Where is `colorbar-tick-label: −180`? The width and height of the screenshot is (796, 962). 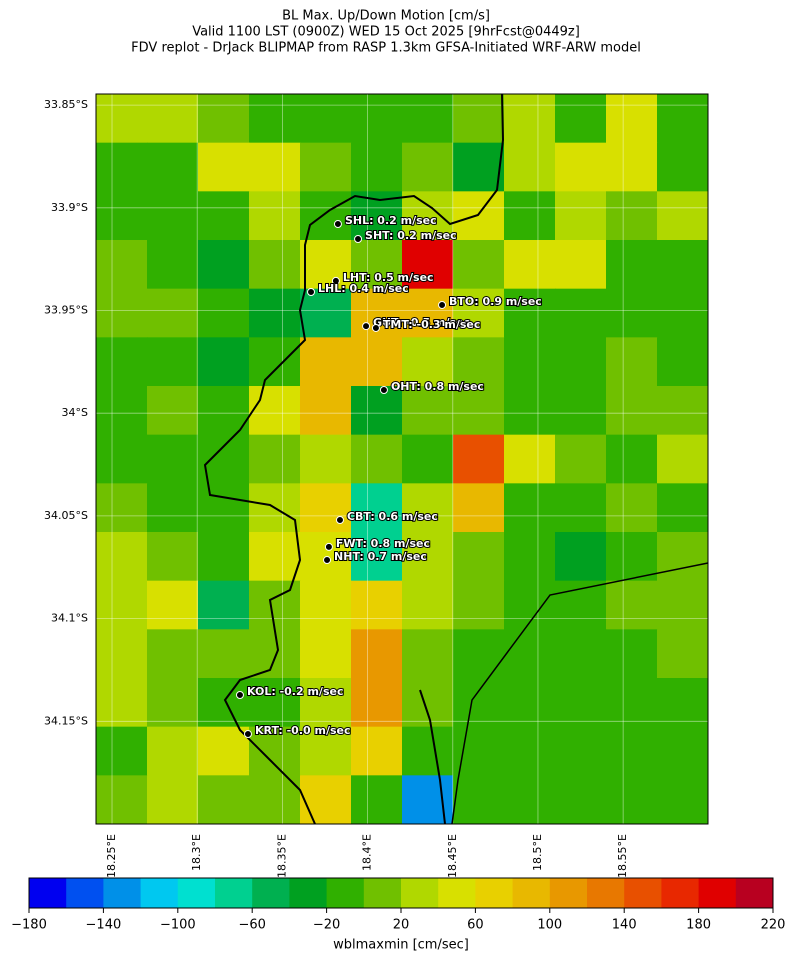
colorbar-tick-label: −180 is located at coordinates (29, 925).